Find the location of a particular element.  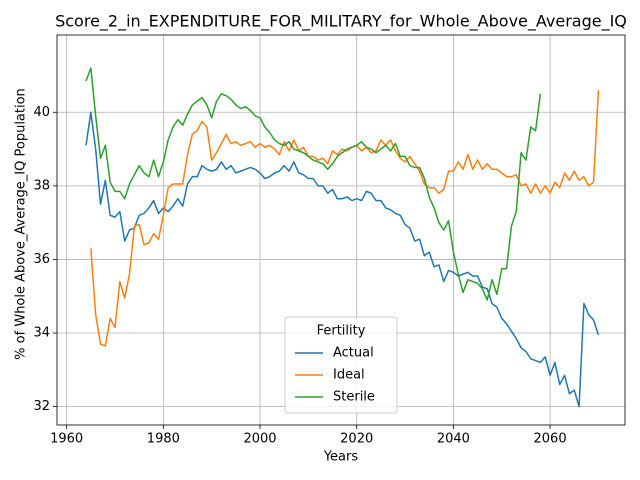

legend-label: Sterile is located at coordinates (354, 397).